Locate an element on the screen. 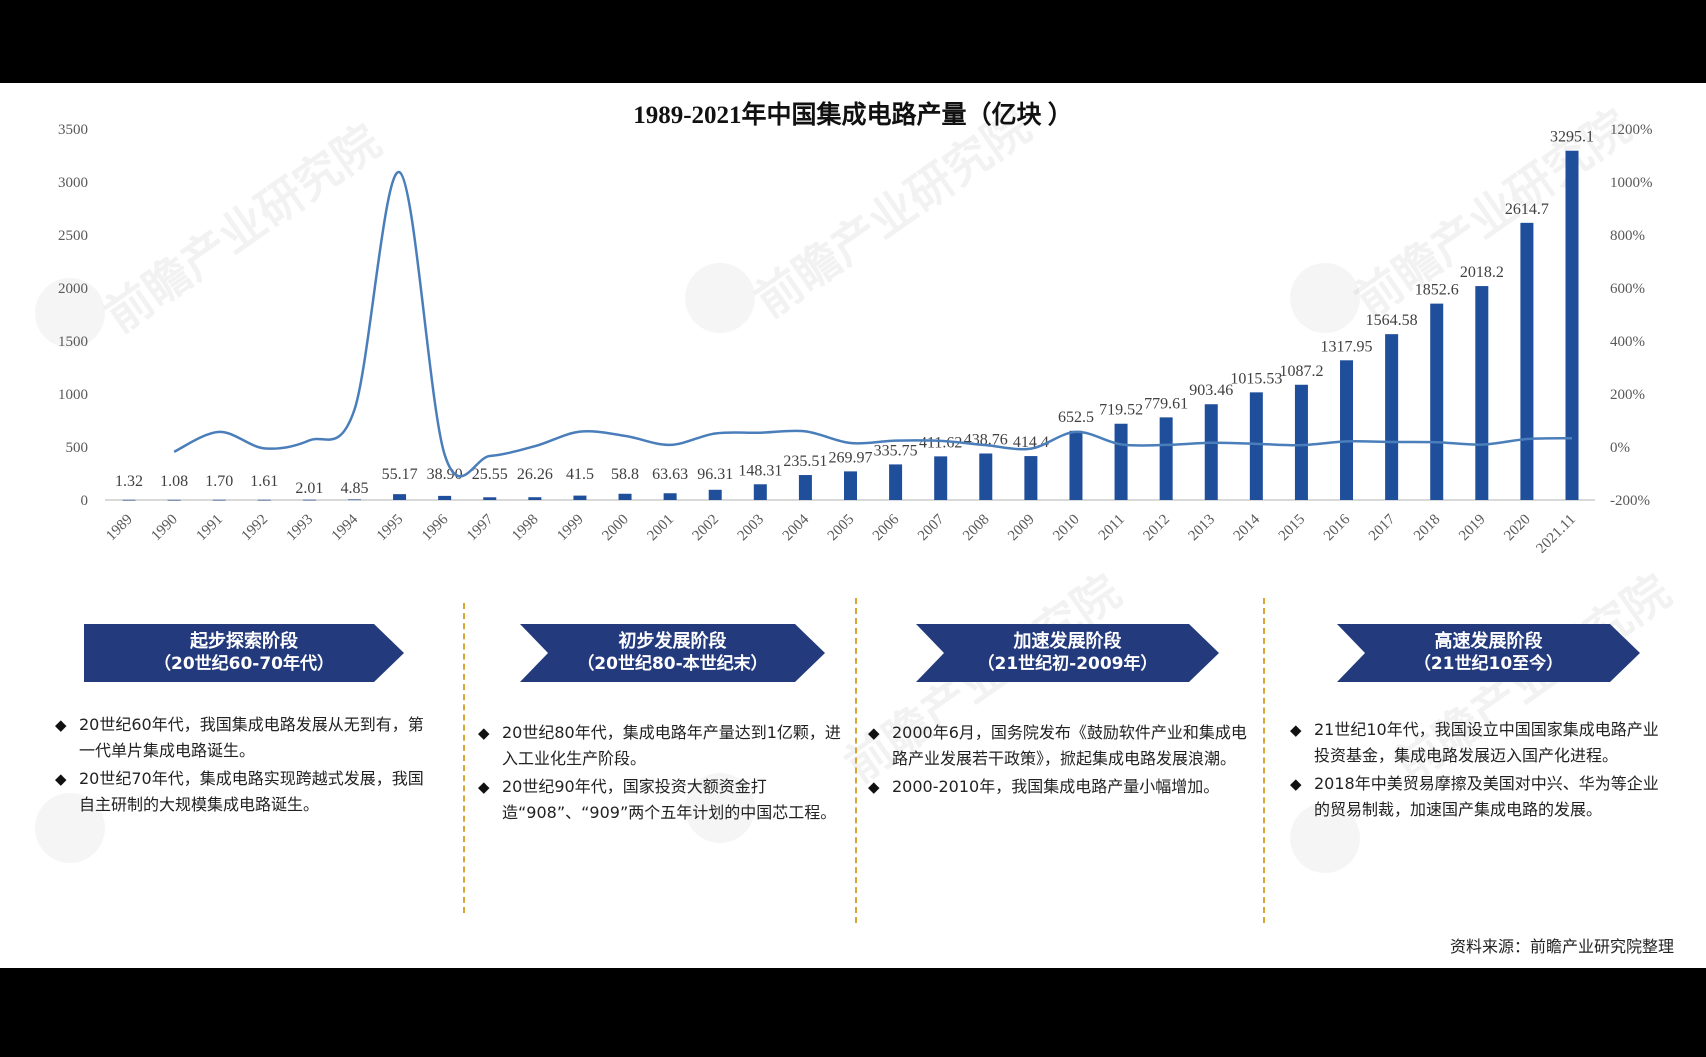 The height and width of the screenshot is (1057, 1706). x-axis-tick: 1996 is located at coordinates (435, 527).